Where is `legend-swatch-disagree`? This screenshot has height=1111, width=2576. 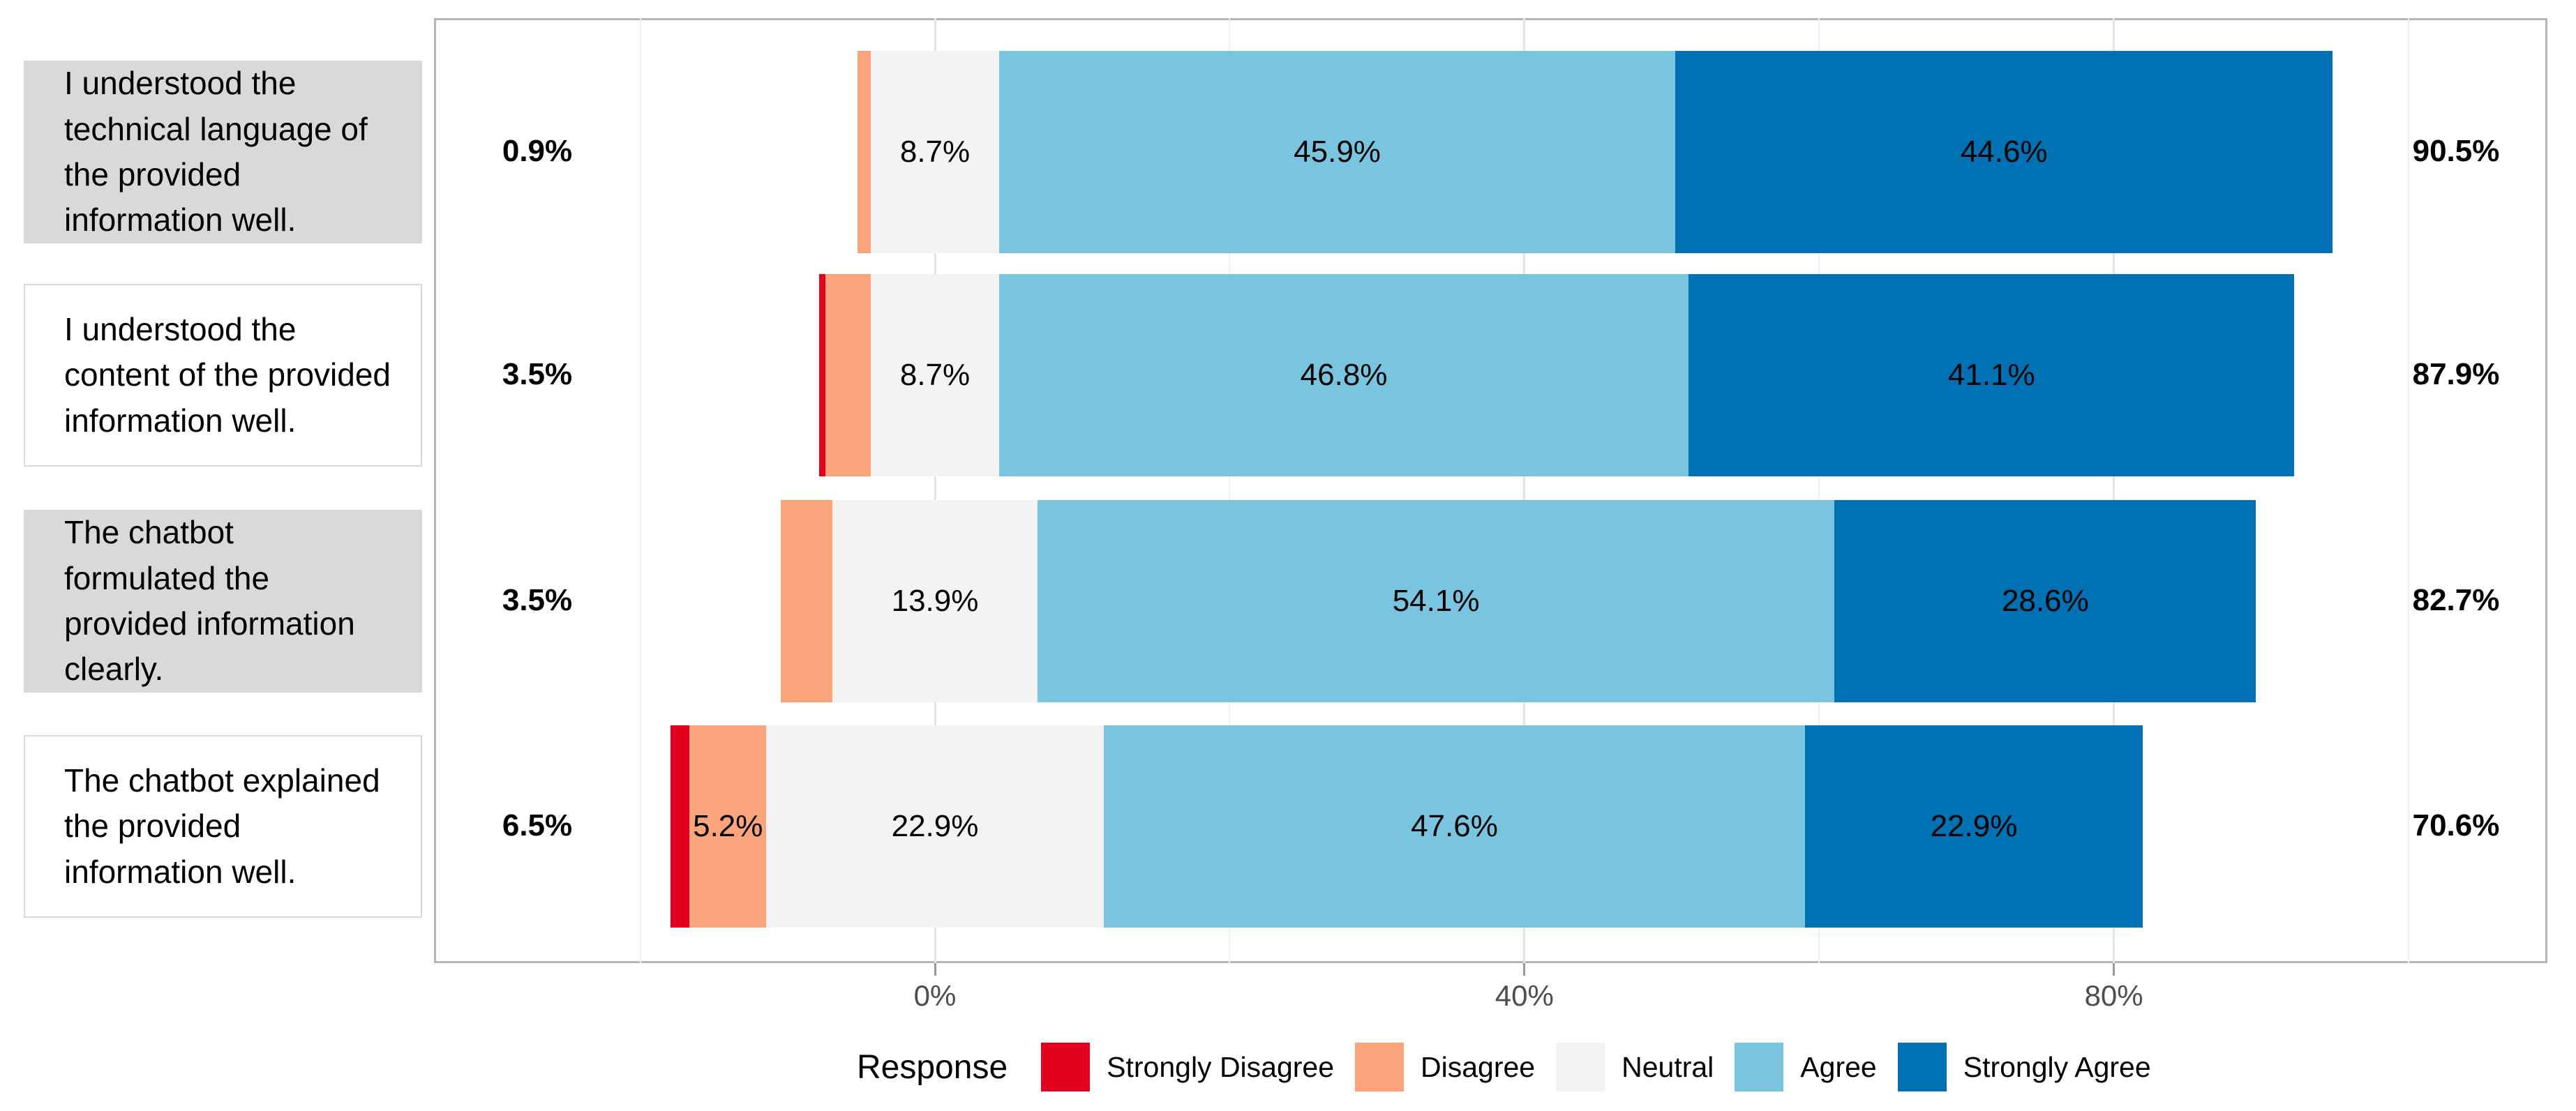
legend-swatch-disagree is located at coordinates (1380, 1067).